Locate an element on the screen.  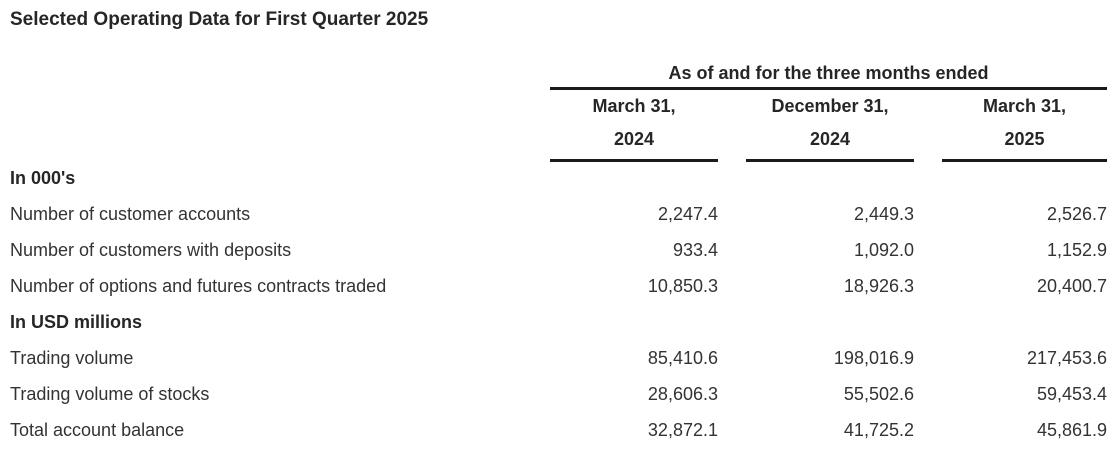
cell-value: 10,850.3 is located at coordinates (682, 286).